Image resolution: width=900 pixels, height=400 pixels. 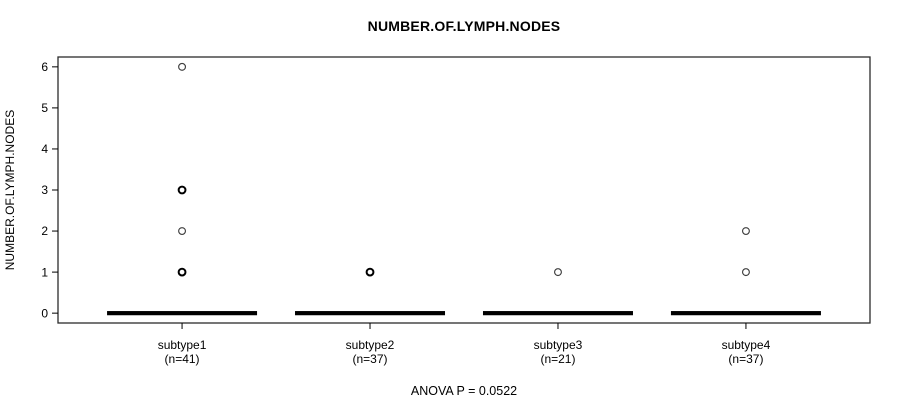 What do you see at coordinates (44, 67) in the screenshot?
I see `y-tick-label: 6` at bounding box center [44, 67].